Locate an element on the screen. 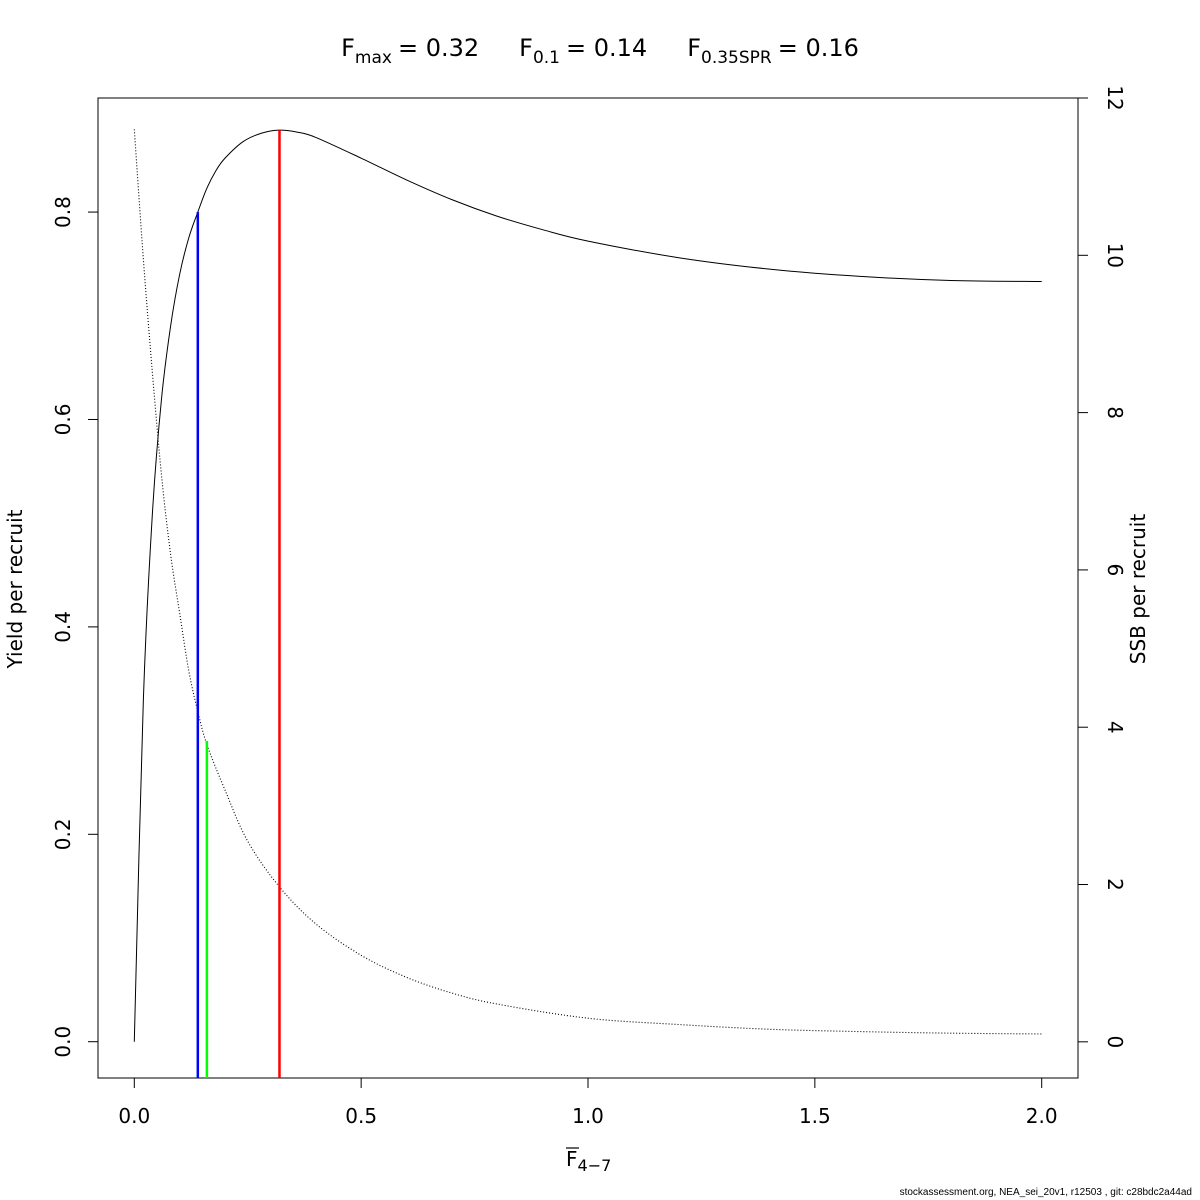 The width and height of the screenshot is (1200, 1200). x-tick-label: 0.0 is located at coordinates (134, 1116).